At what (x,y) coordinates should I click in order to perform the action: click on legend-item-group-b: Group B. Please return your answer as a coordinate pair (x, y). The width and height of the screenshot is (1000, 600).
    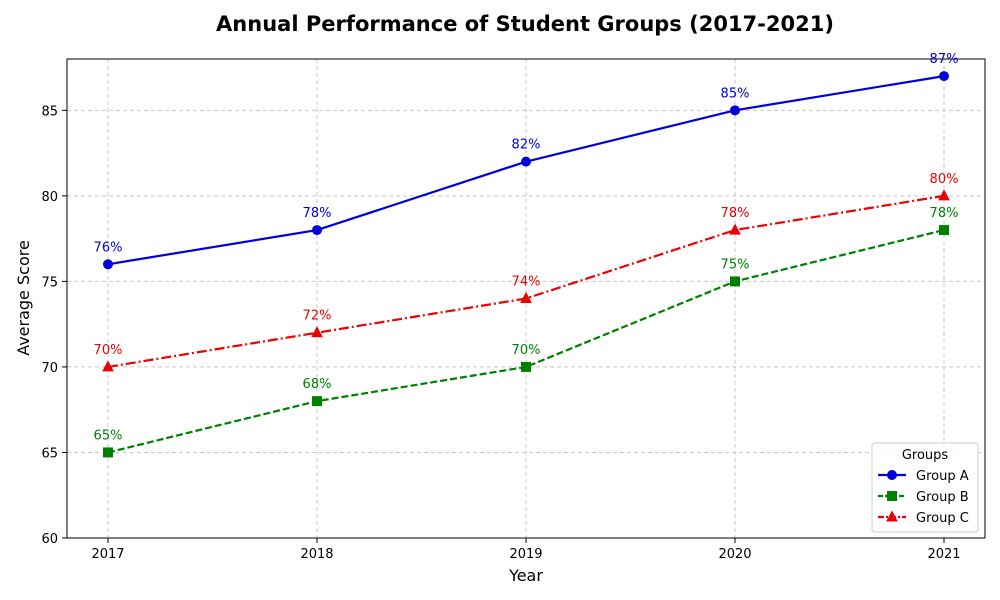
    Looking at the image, I should click on (923, 497).